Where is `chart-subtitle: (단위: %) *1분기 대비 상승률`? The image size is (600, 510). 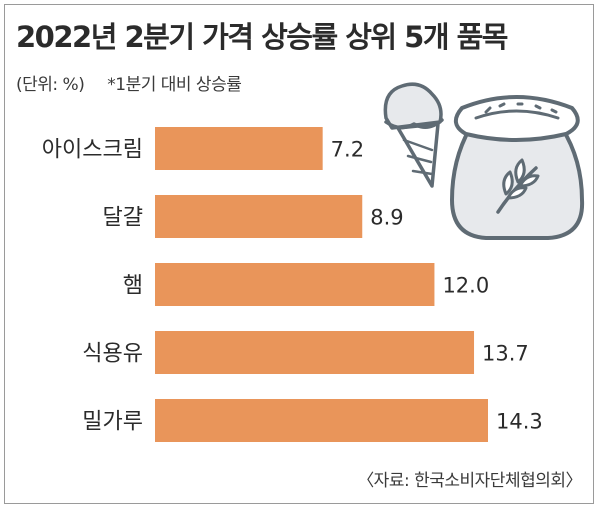 chart-subtitle: (단위: %) *1분기 대비 상승률 is located at coordinates (129, 82).